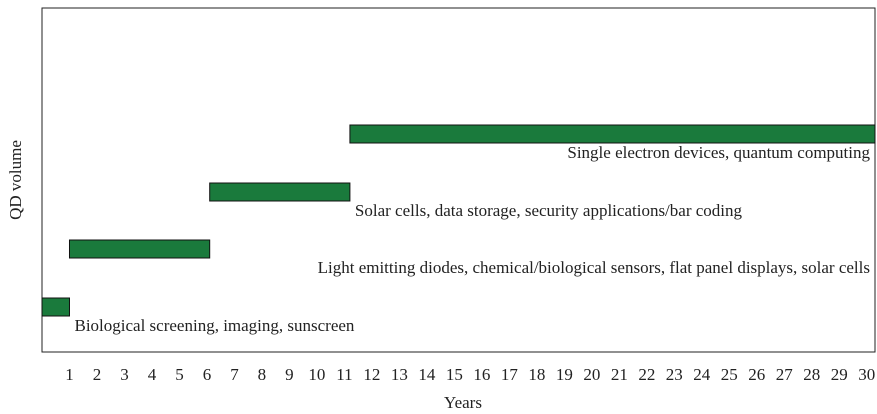 This screenshot has height=414, width=877. What do you see at coordinates (427, 374) in the screenshot?
I see `x-tick-label: 14` at bounding box center [427, 374].